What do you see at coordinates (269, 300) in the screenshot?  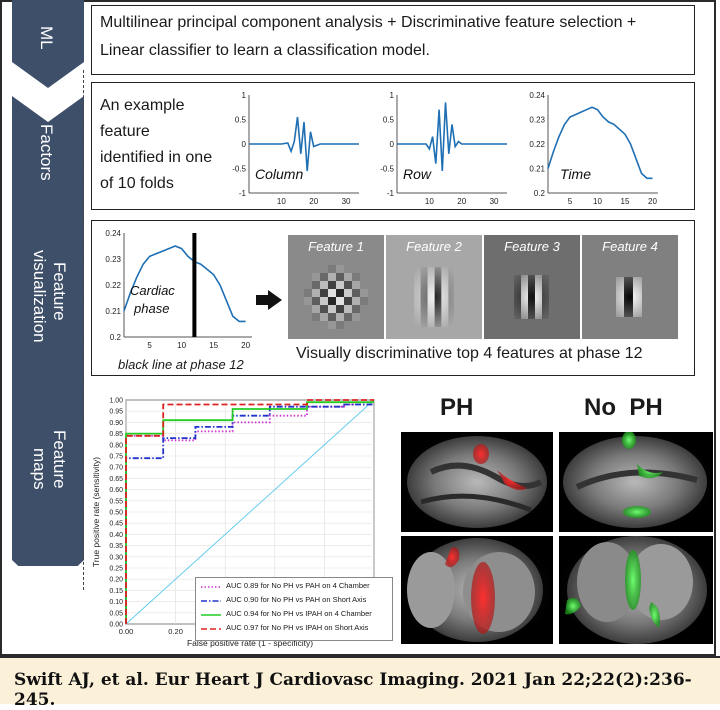 I see `arrow-right-icon` at bounding box center [269, 300].